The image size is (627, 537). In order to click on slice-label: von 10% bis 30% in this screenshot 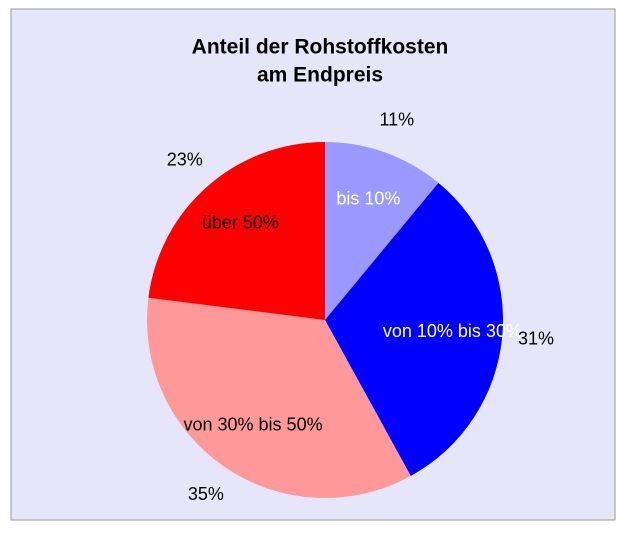, I will do `click(452, 331)`.